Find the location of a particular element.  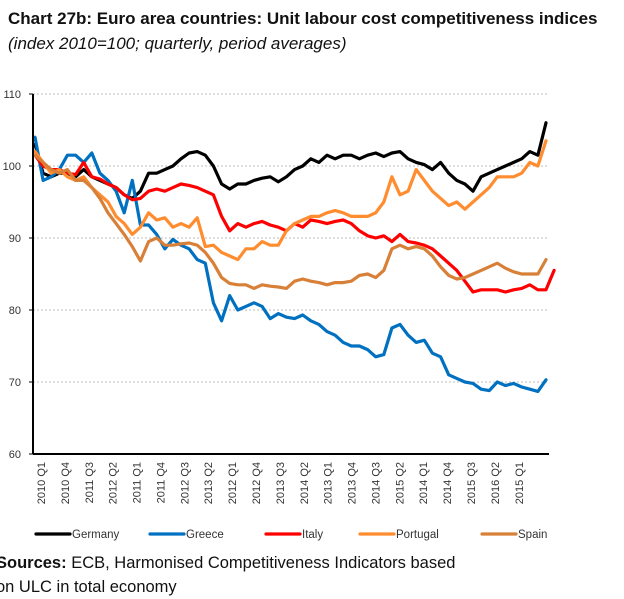

x-tick-label: 2014 Q1 is located at coordinates (424, 483).